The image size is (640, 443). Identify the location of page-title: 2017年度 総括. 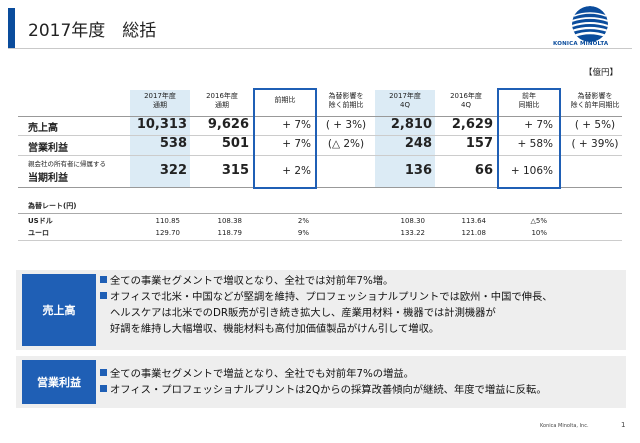
(92, 31).